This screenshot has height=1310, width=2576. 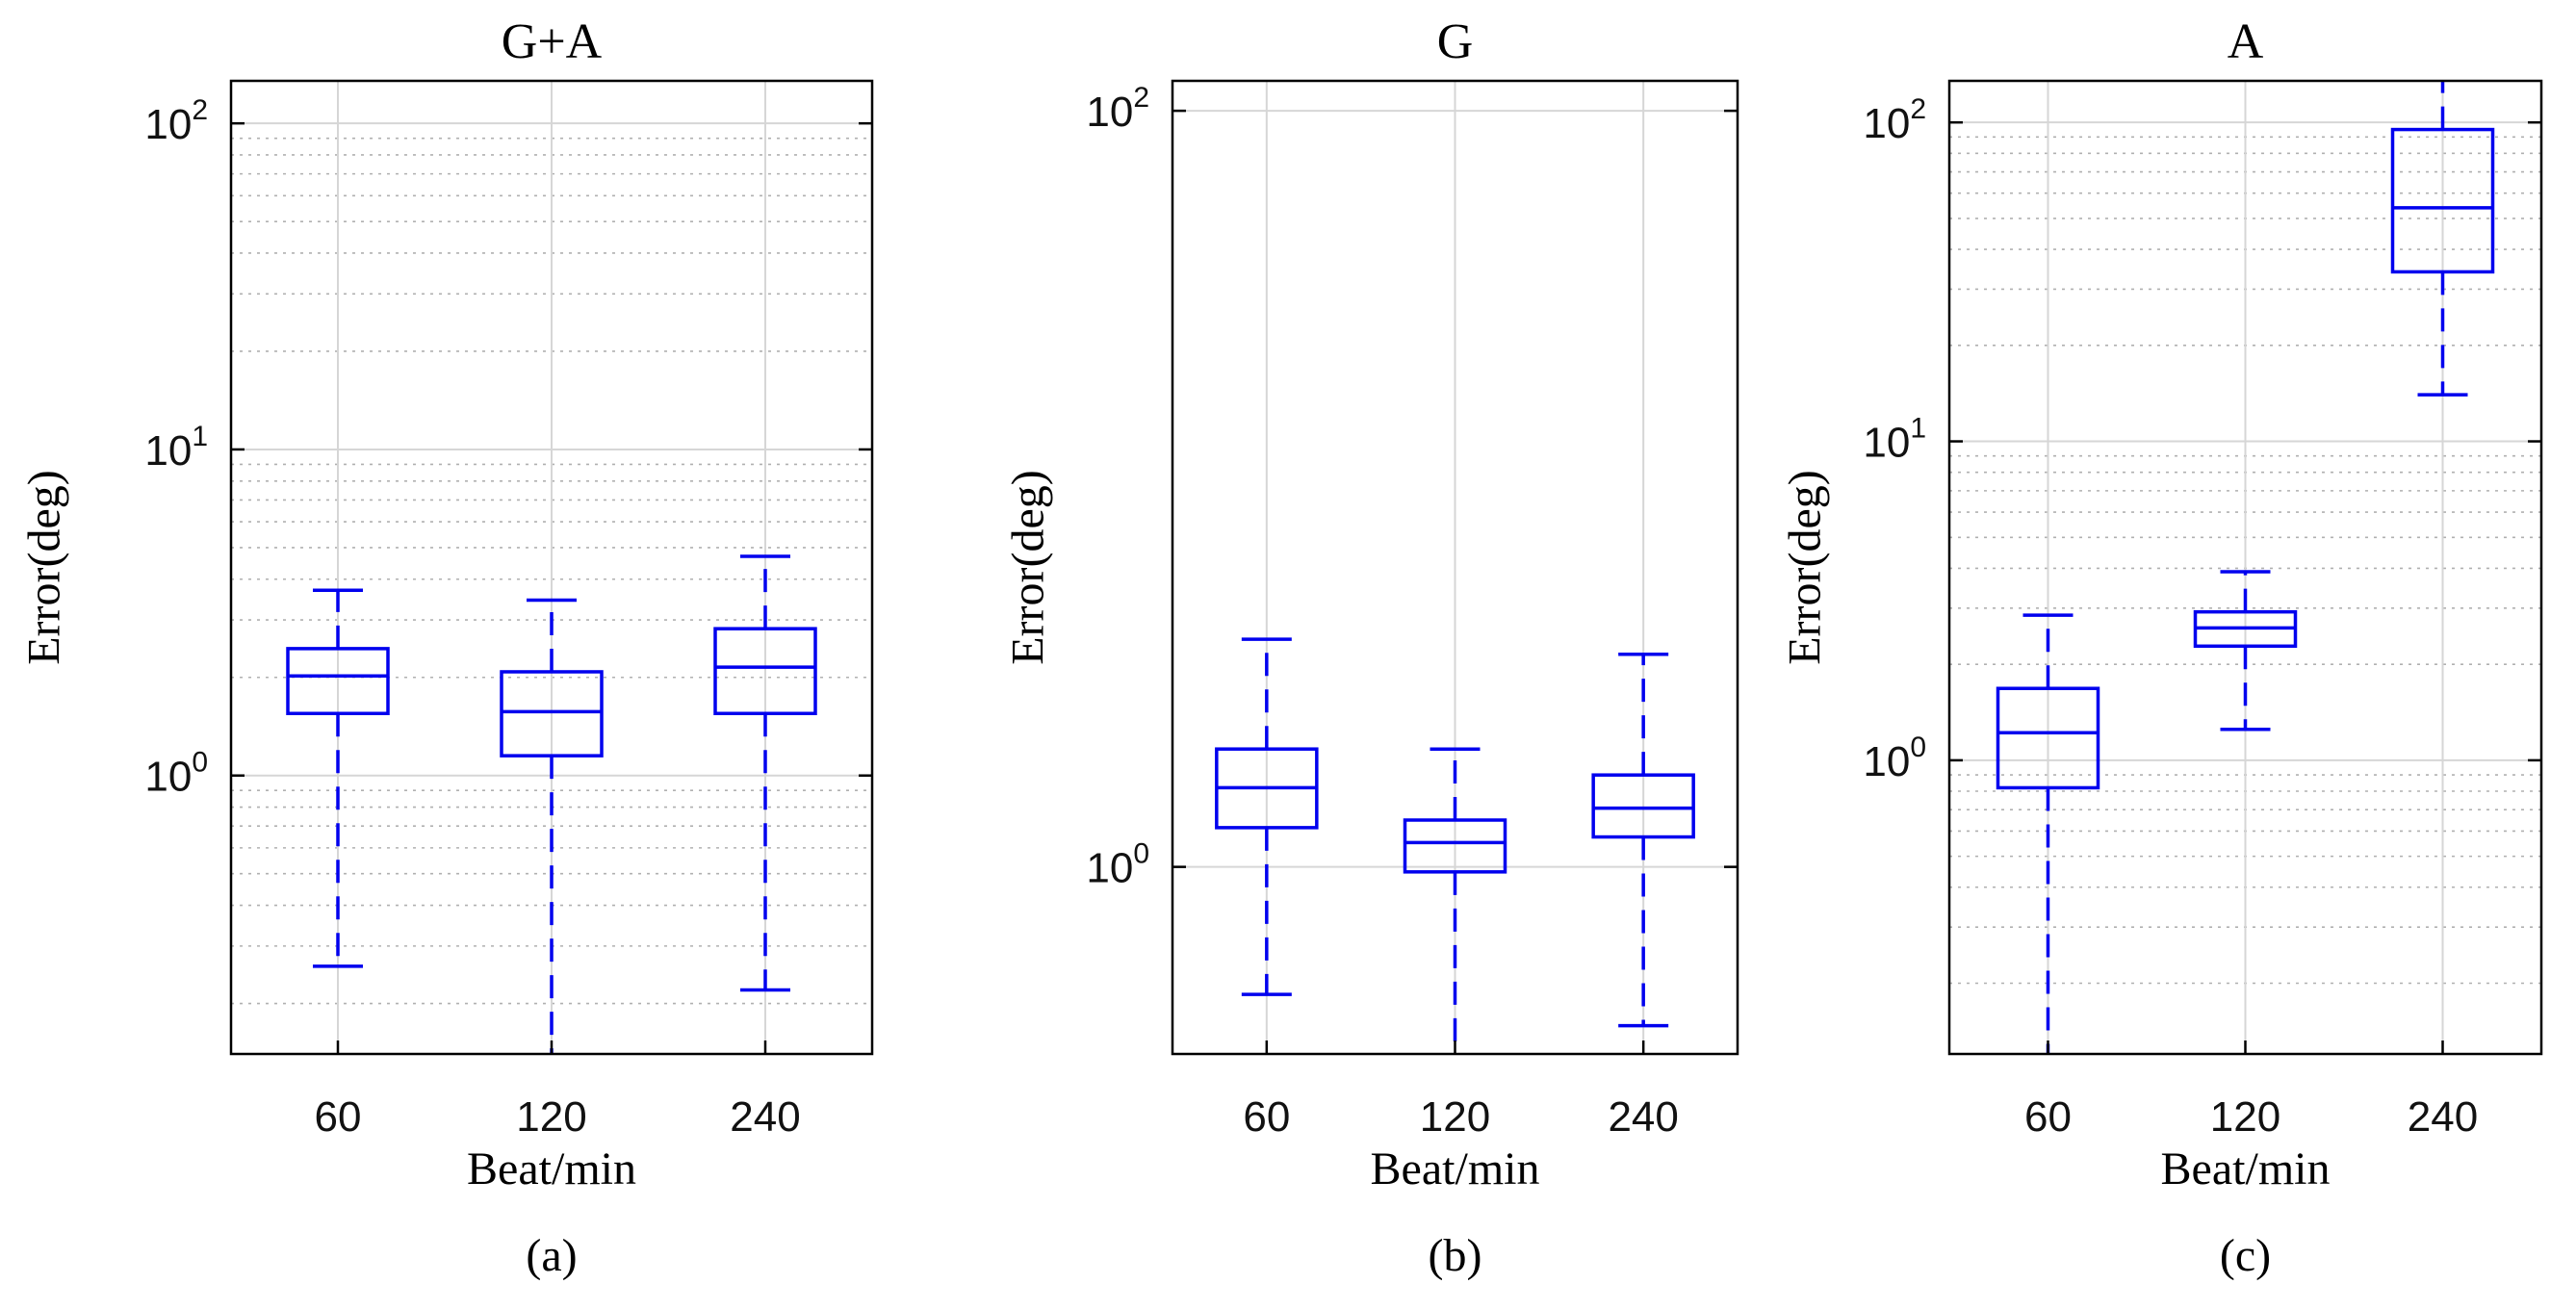 What do you see at coordinates (2246, 41) in the screenshot?
I see `chart-title: A` at bounding box center [2246, 41].